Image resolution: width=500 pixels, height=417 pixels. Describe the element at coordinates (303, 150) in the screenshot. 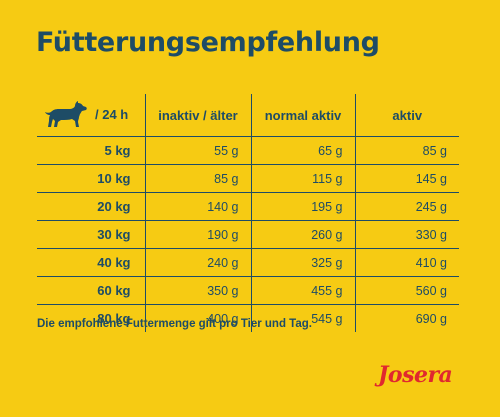

I see `value-cell: 65 g` at that location.